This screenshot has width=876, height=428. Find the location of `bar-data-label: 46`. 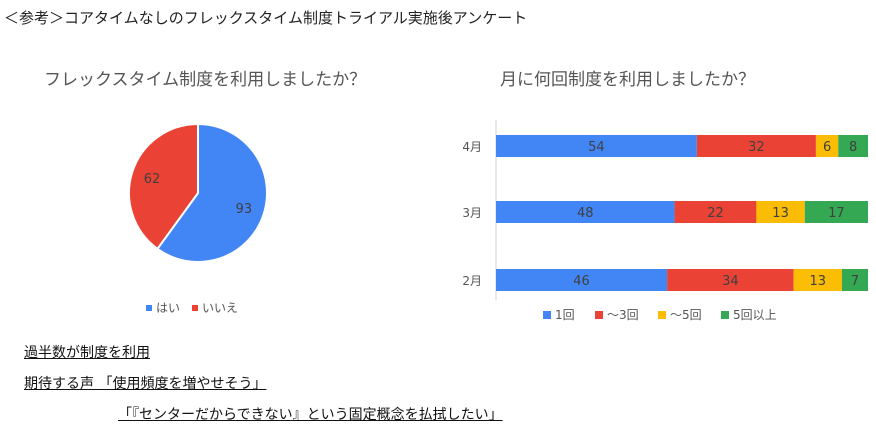

bar-data-label: 46 is located at coordinates (581, 281).